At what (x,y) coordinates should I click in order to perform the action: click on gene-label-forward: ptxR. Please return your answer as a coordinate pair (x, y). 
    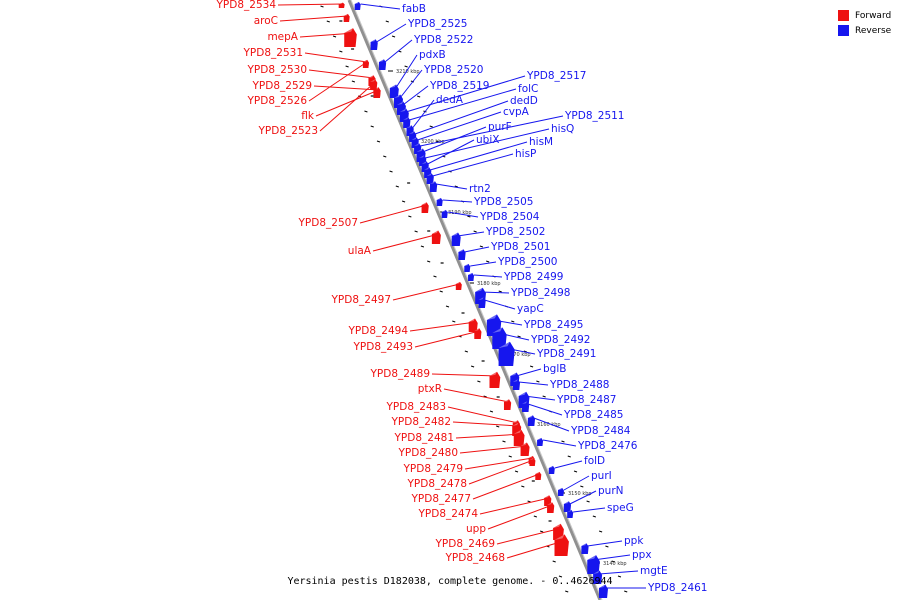
    Looking at the image, I should click on (430, 389).